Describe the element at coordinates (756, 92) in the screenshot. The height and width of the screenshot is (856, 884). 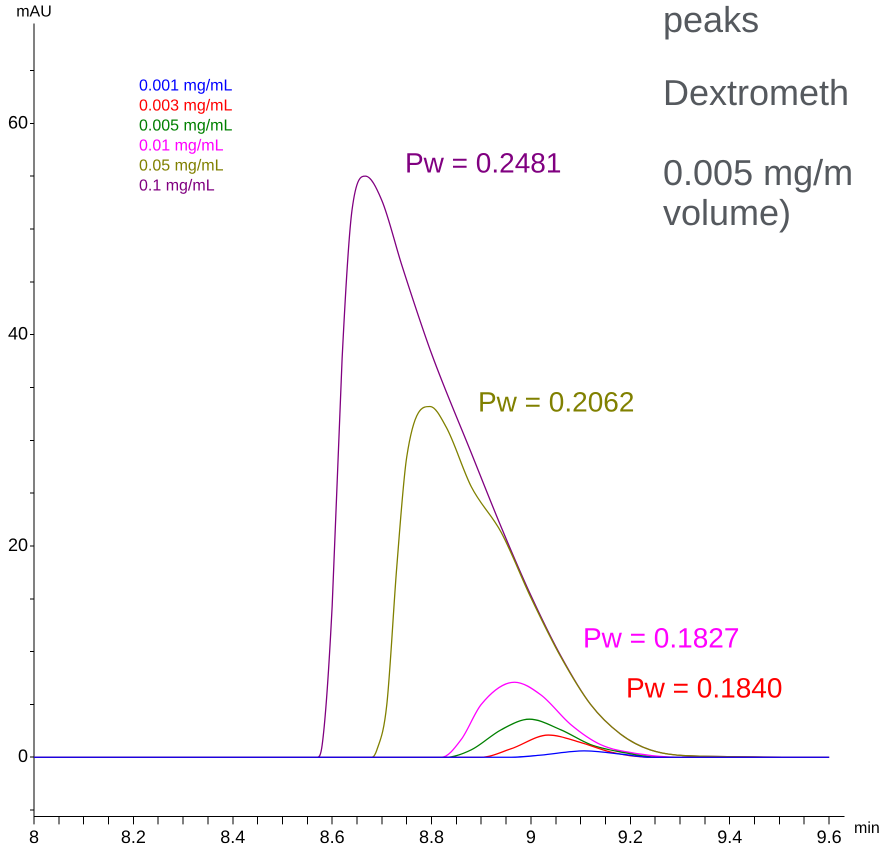
I see `annotation: Dextrometh` at that location.